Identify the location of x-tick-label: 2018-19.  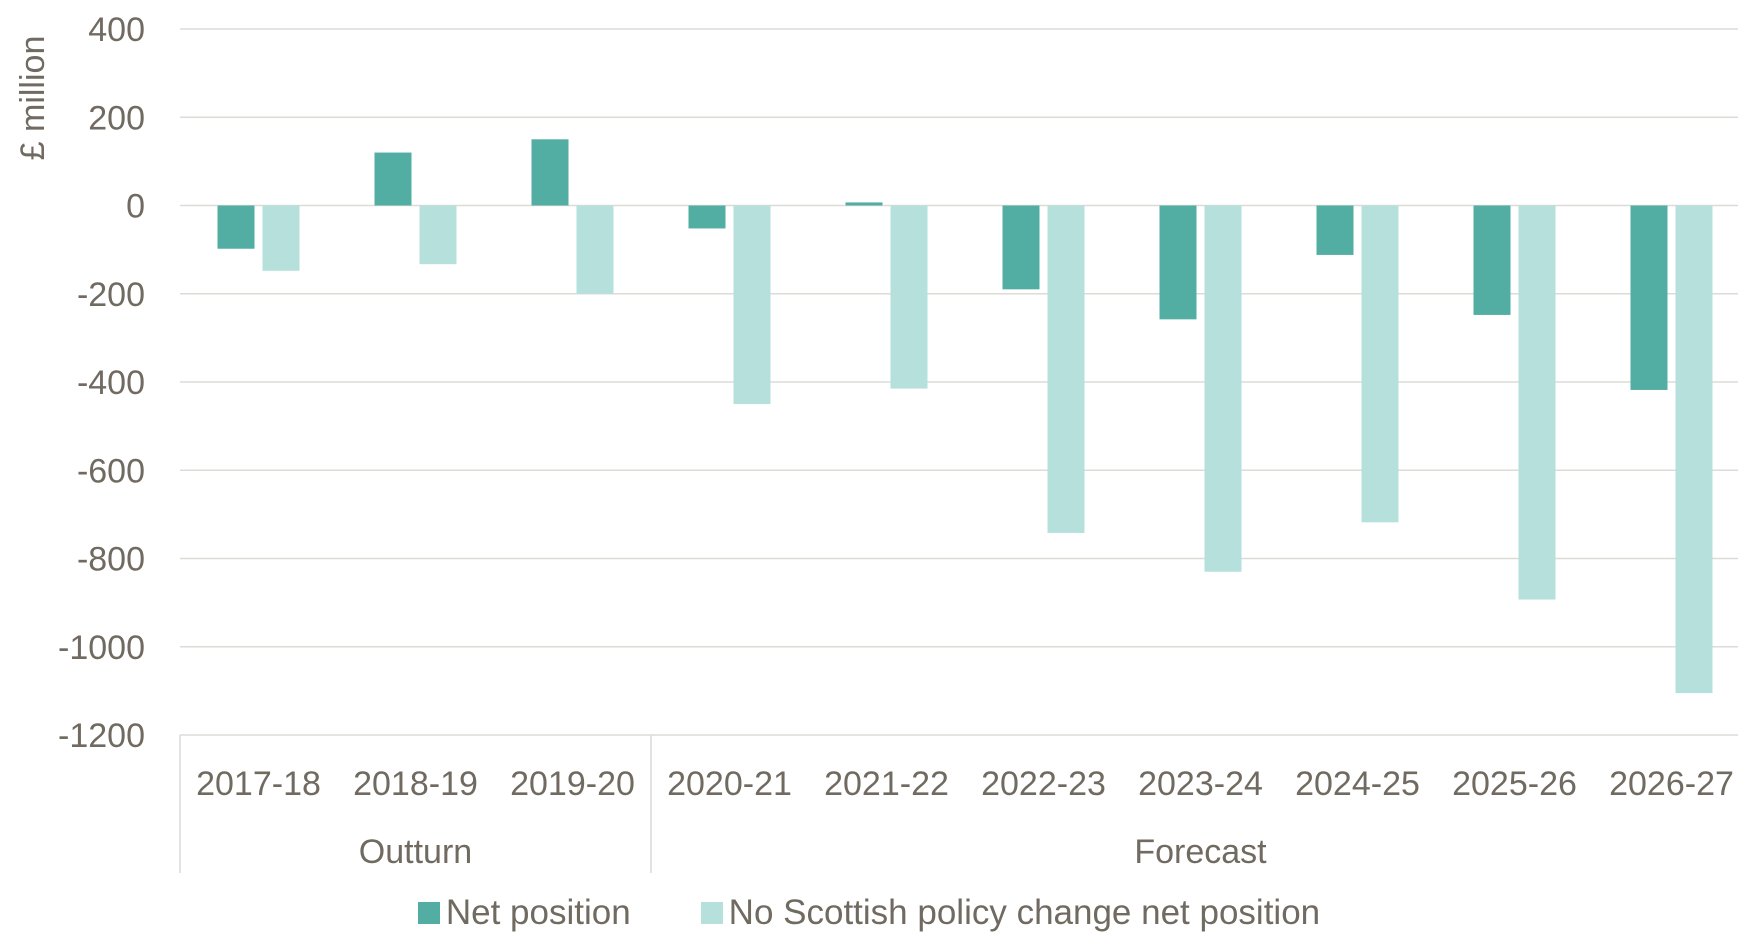
(415, 784).